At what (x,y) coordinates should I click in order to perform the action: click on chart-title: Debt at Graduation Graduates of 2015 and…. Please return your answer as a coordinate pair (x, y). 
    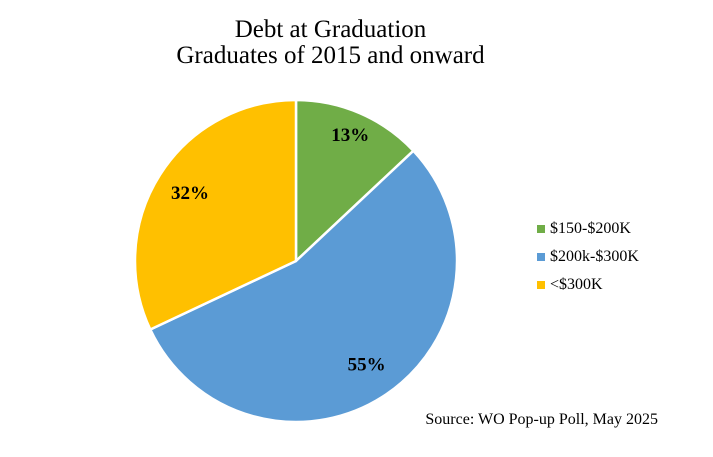
    Looking at the image, I should click on (330, 43).